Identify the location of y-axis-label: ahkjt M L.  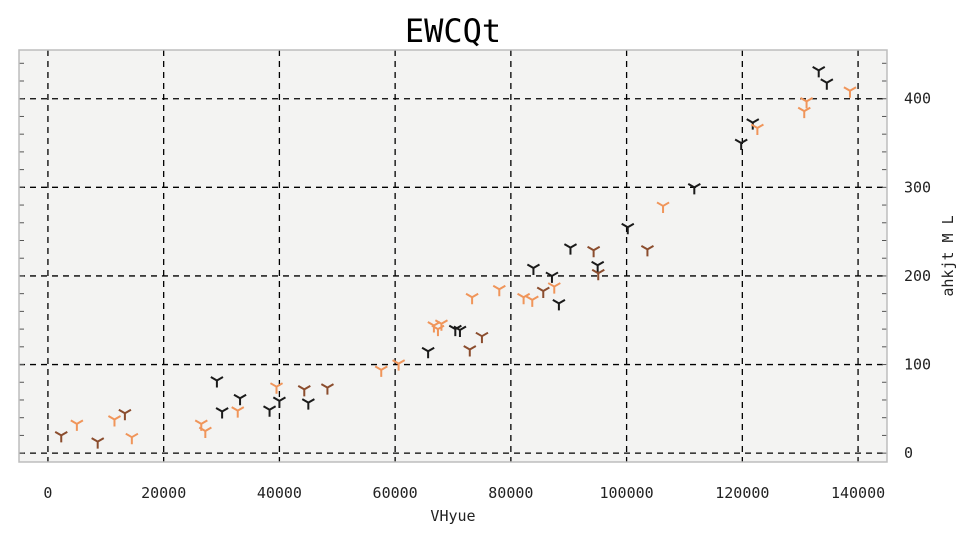
(948, 255).